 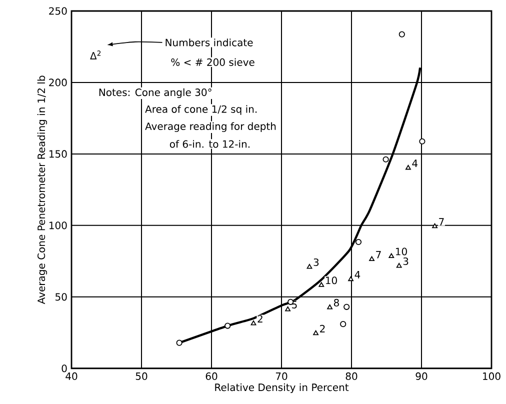 I want to click on annotation: Area of cone 1/2 sq in., so click(x=201, y=110).